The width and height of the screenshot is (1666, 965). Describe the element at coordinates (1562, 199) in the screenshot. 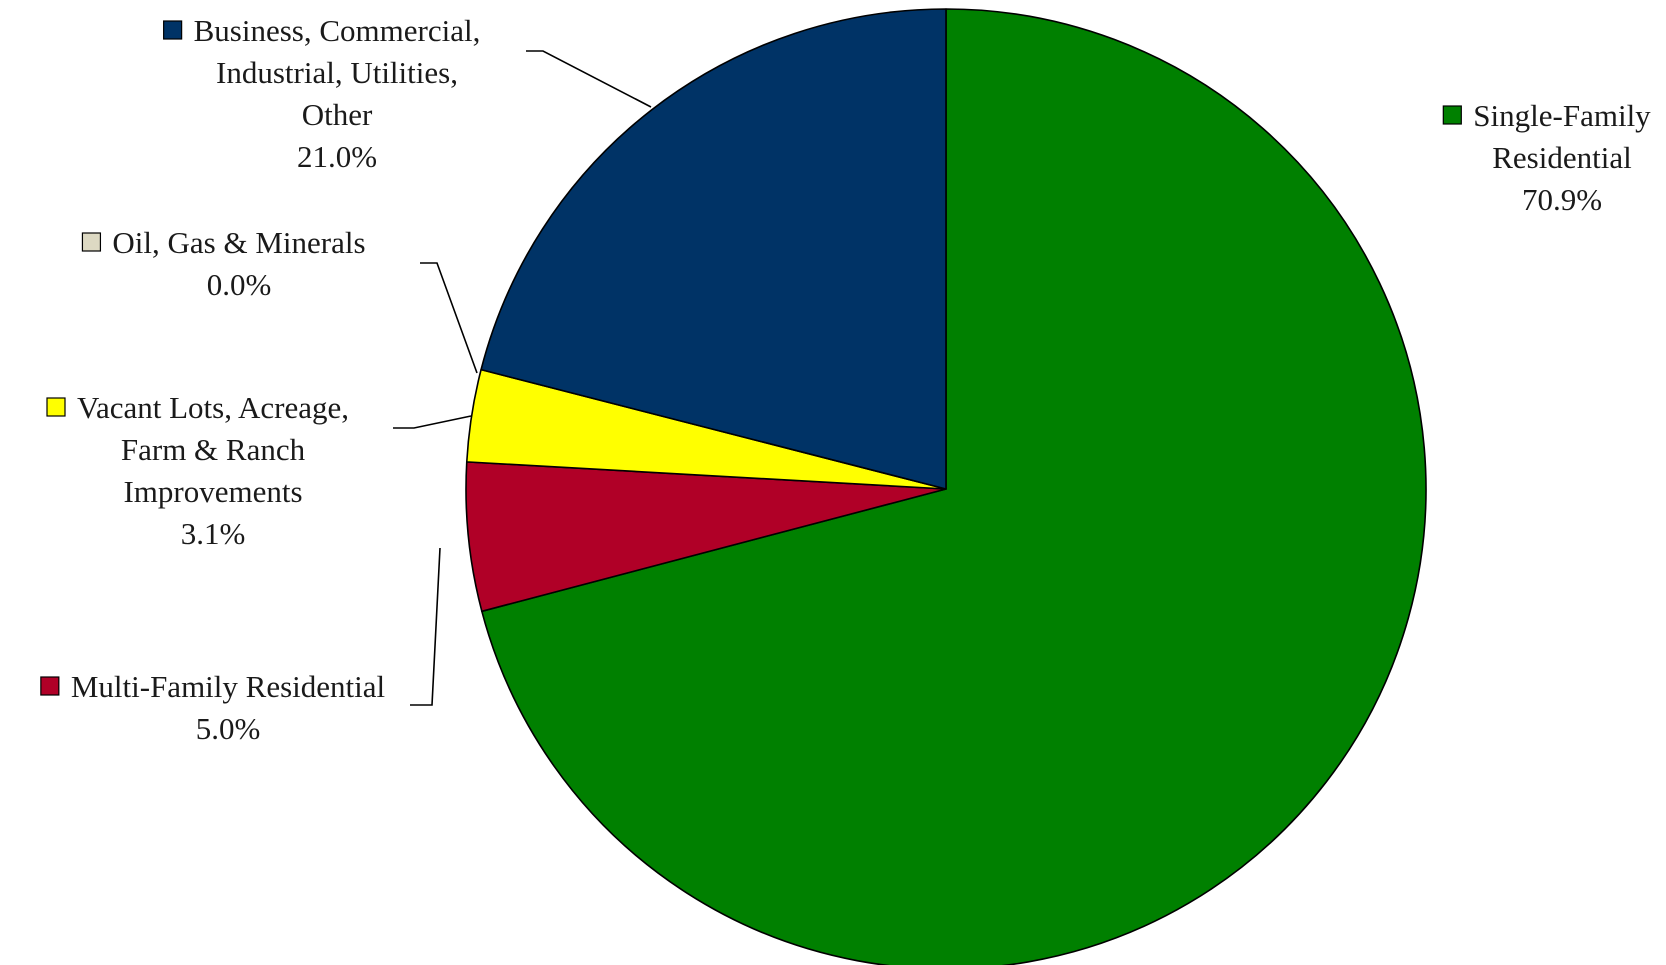

I see `data-label-single-family: 70.9%` at that location.